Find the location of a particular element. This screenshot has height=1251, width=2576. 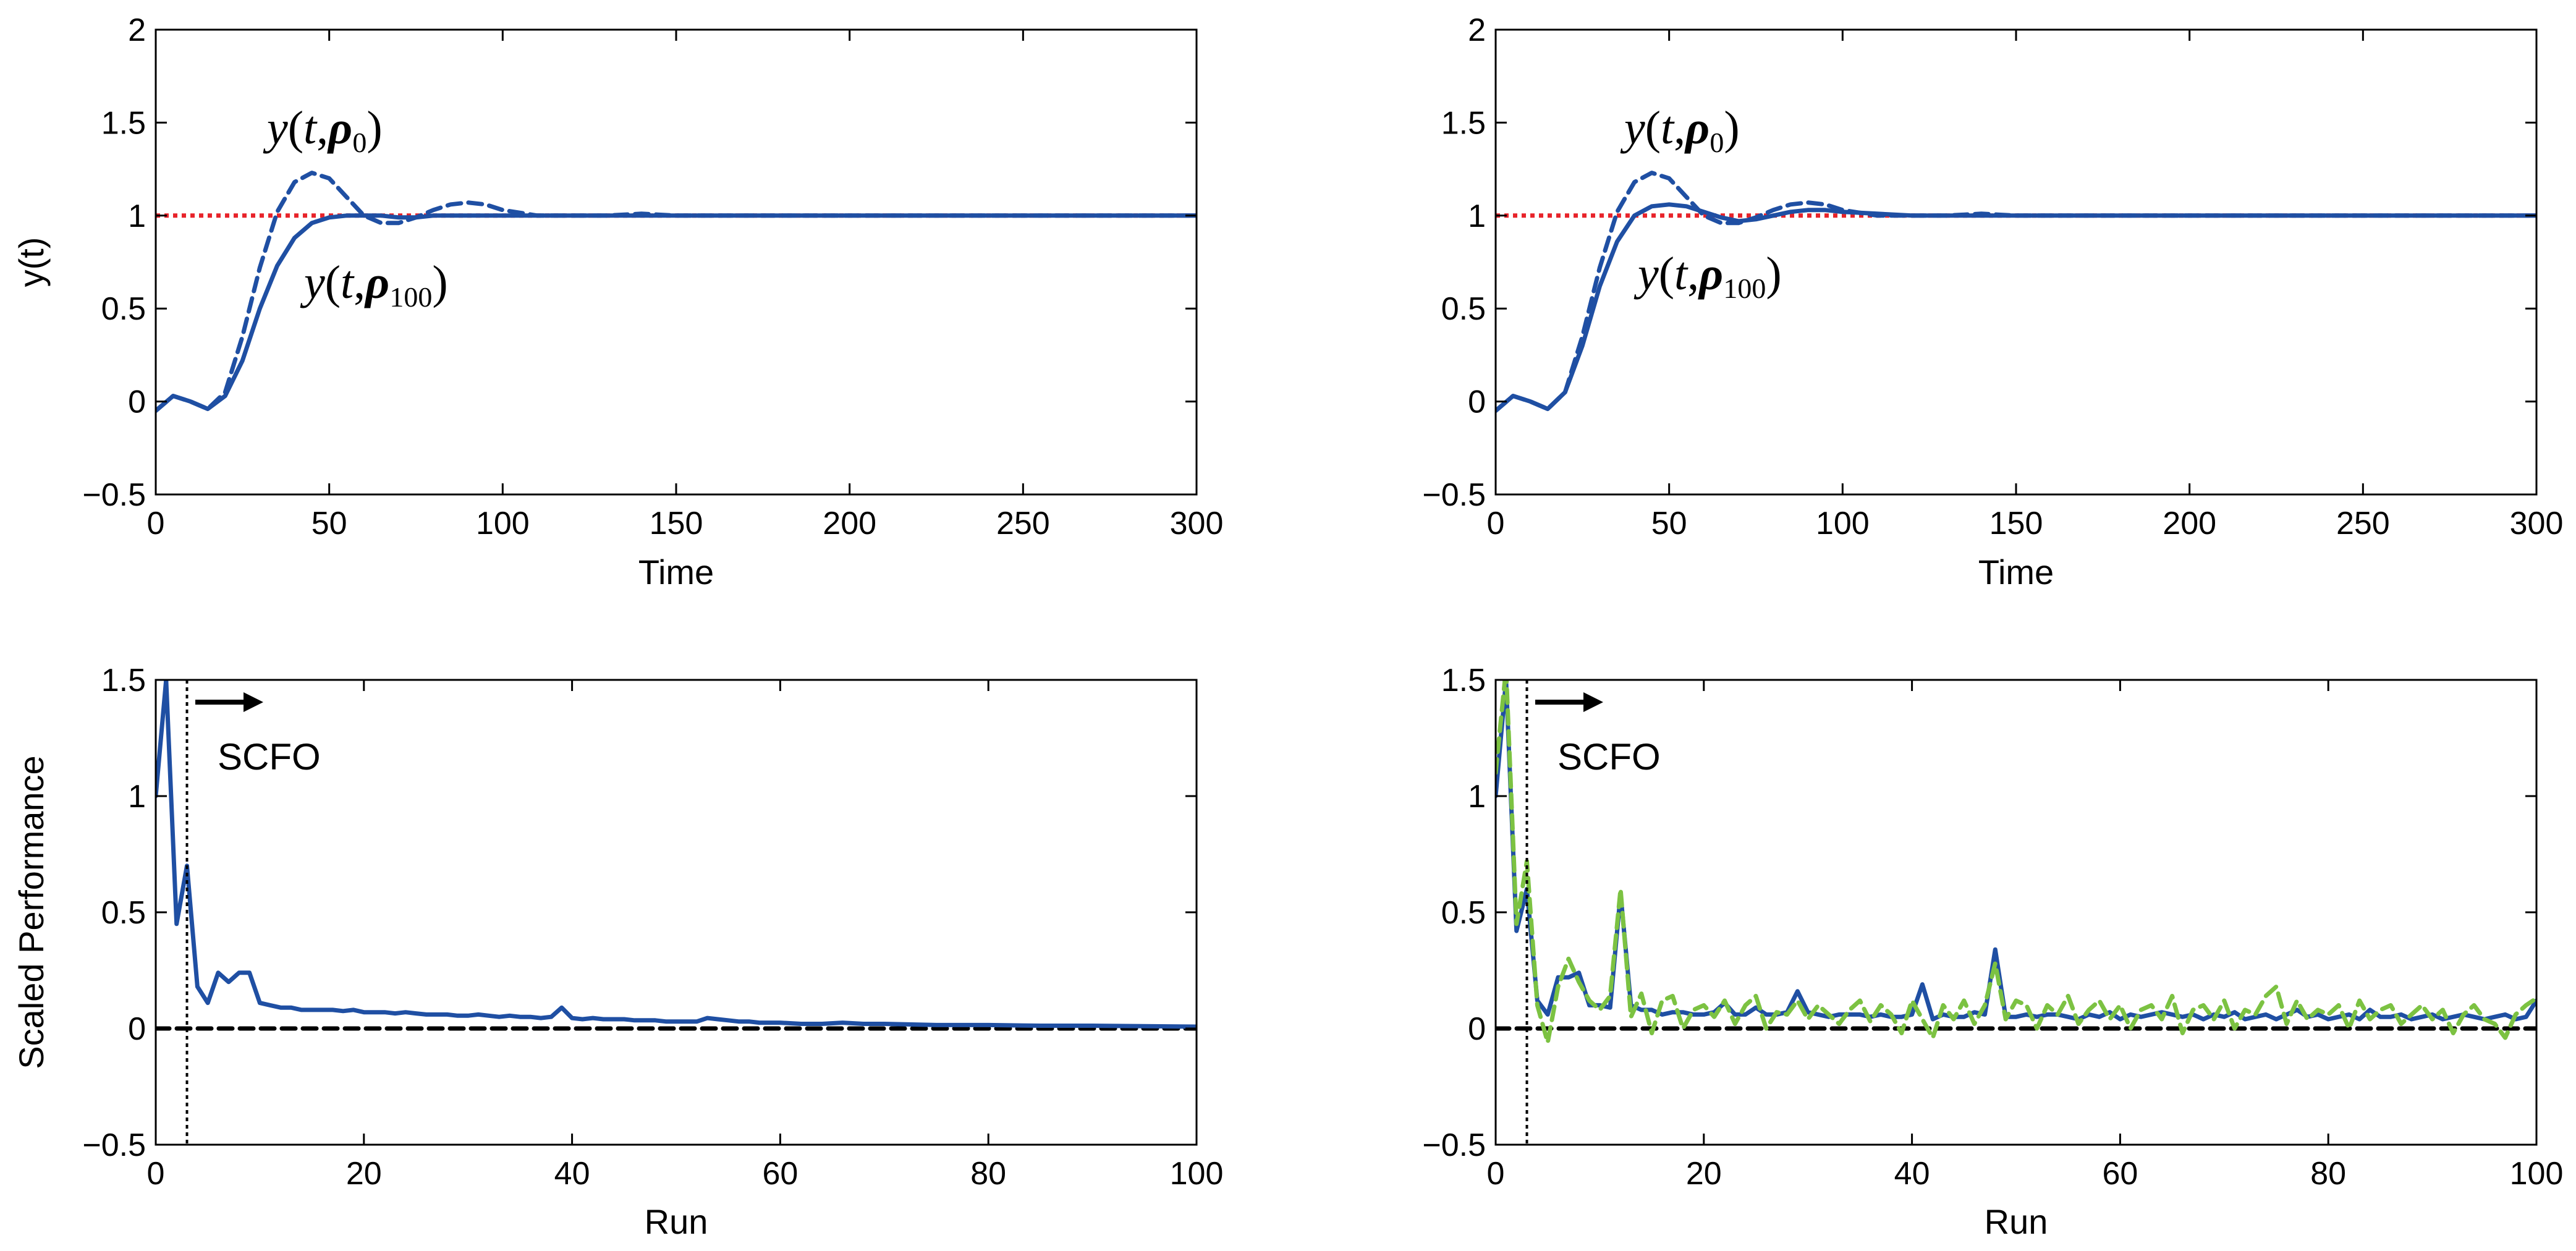

series-layer-top-left is located at coordinates (676, 292).